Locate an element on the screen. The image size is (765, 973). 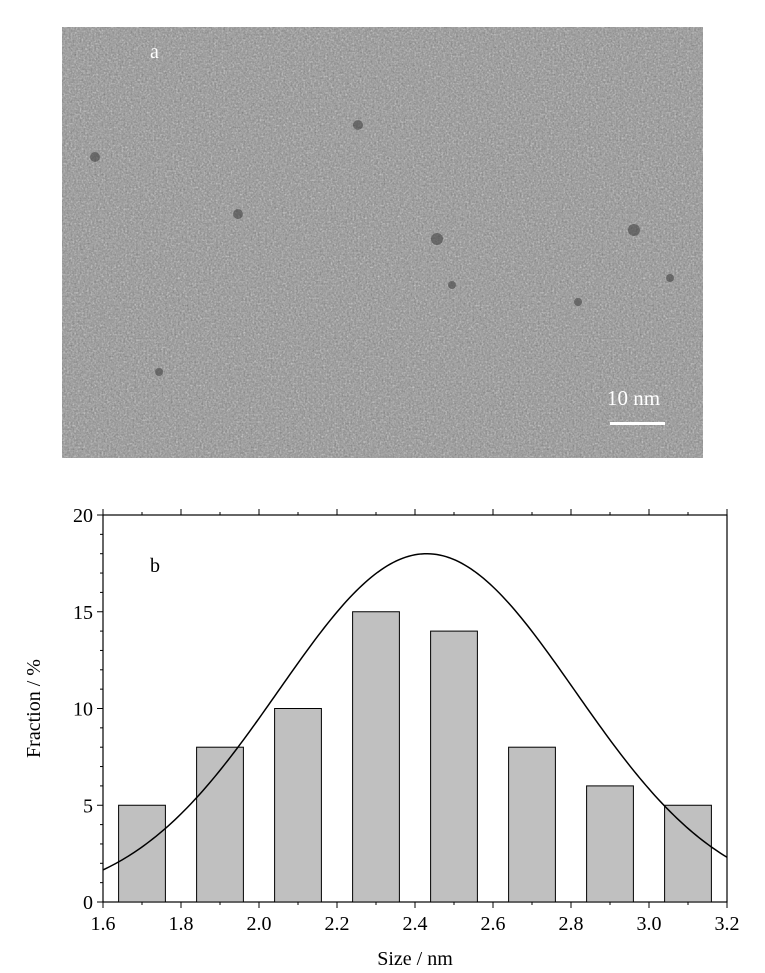
x-tick-label: 2.8 is located at coordinates (571, 924).